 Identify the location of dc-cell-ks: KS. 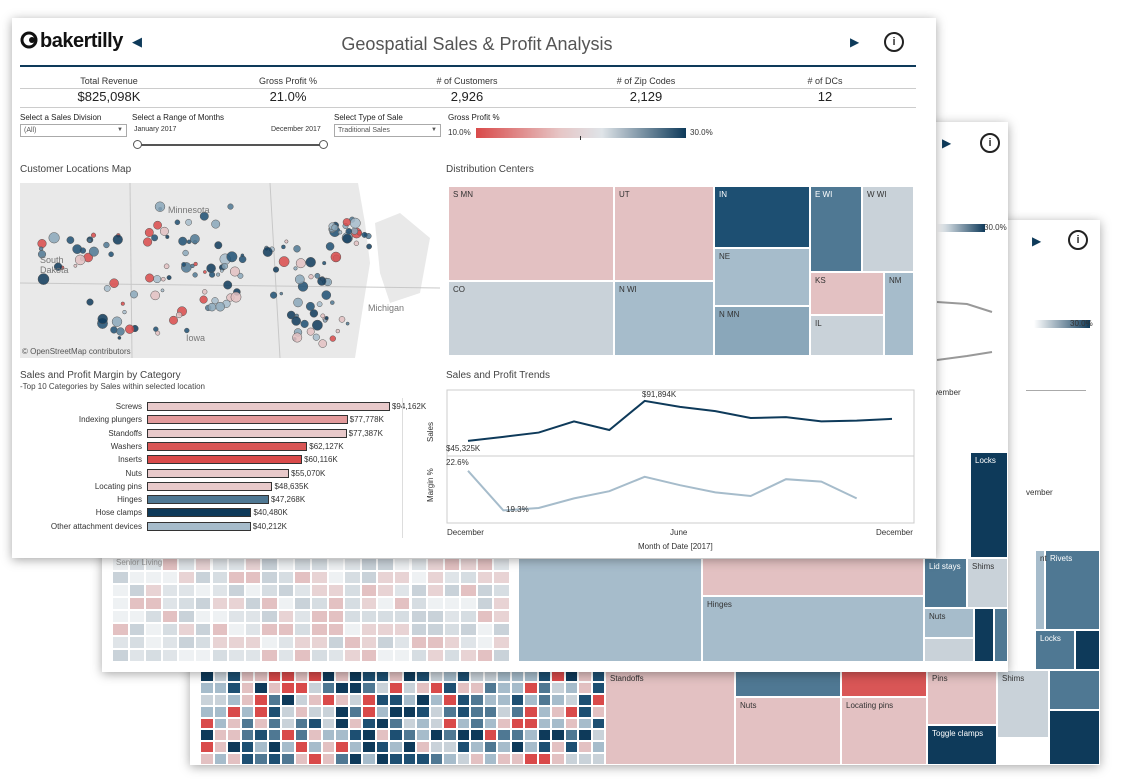
(847, 293).